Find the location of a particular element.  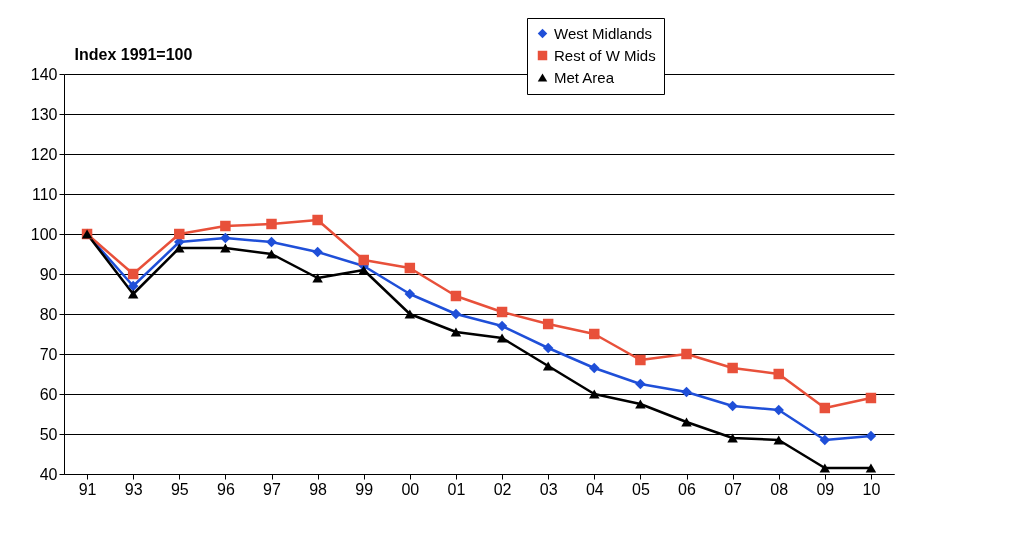

x-tick-label: 98 is located at coordinates (318, 489).